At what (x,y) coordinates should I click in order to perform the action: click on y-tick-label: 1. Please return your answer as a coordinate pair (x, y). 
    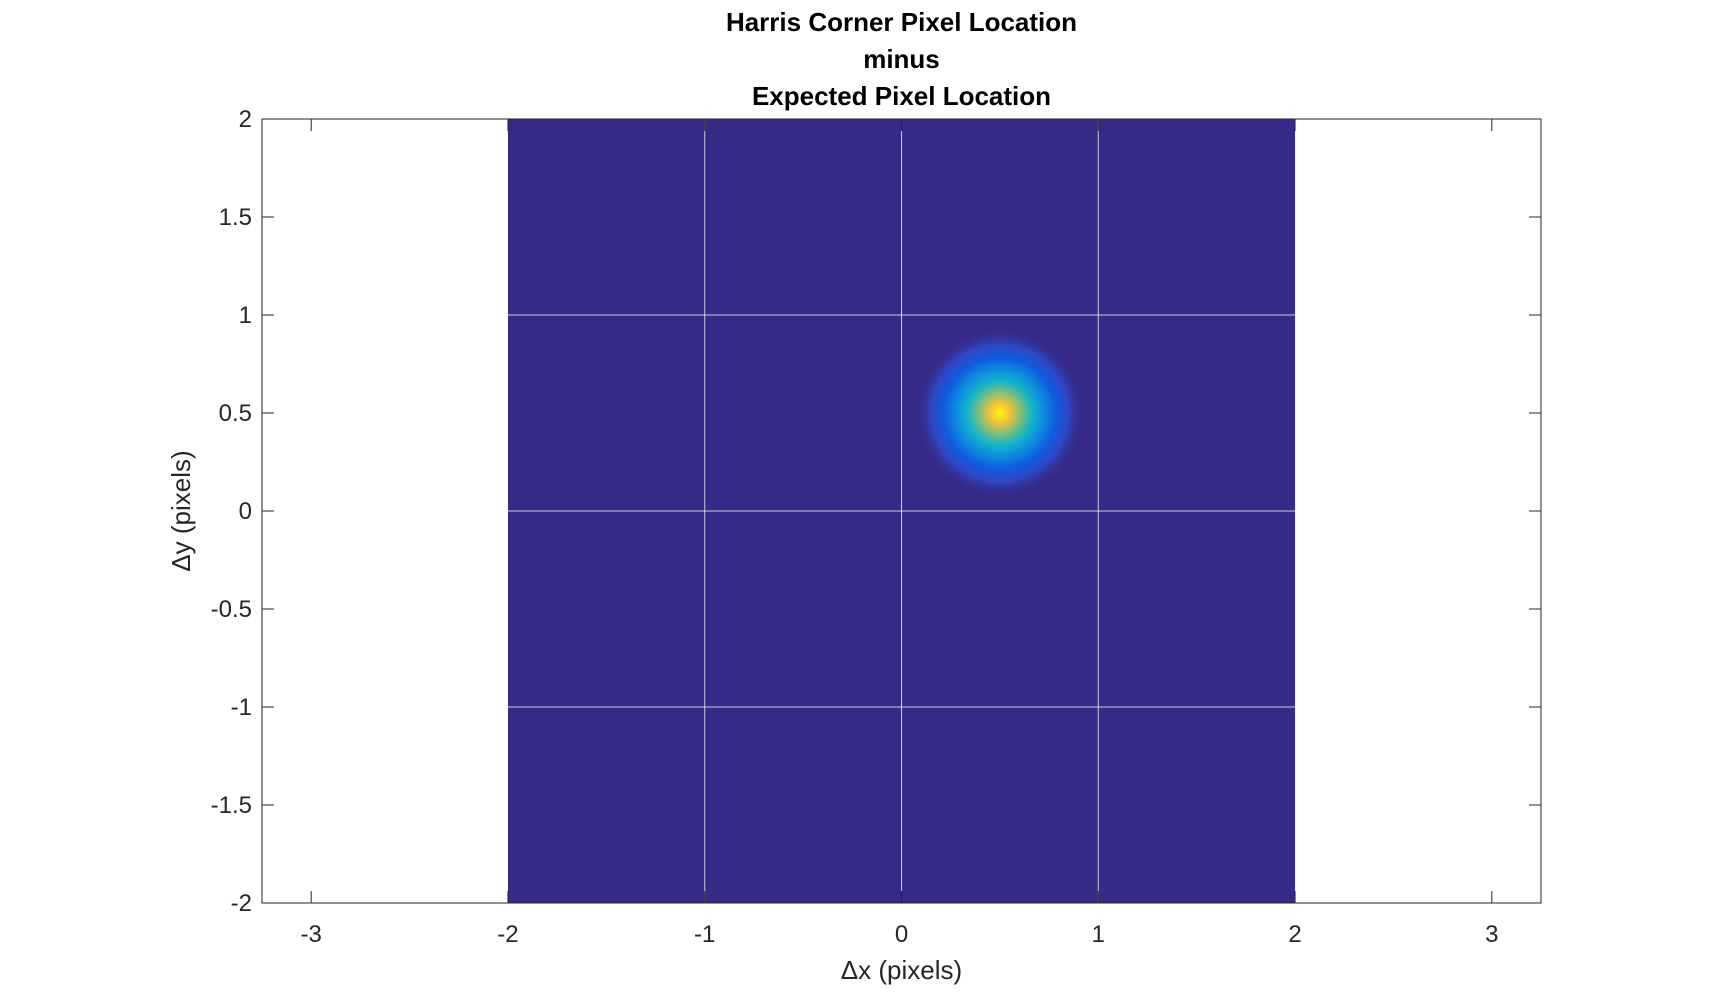
    Looking at the image, I should click on (245, 315).